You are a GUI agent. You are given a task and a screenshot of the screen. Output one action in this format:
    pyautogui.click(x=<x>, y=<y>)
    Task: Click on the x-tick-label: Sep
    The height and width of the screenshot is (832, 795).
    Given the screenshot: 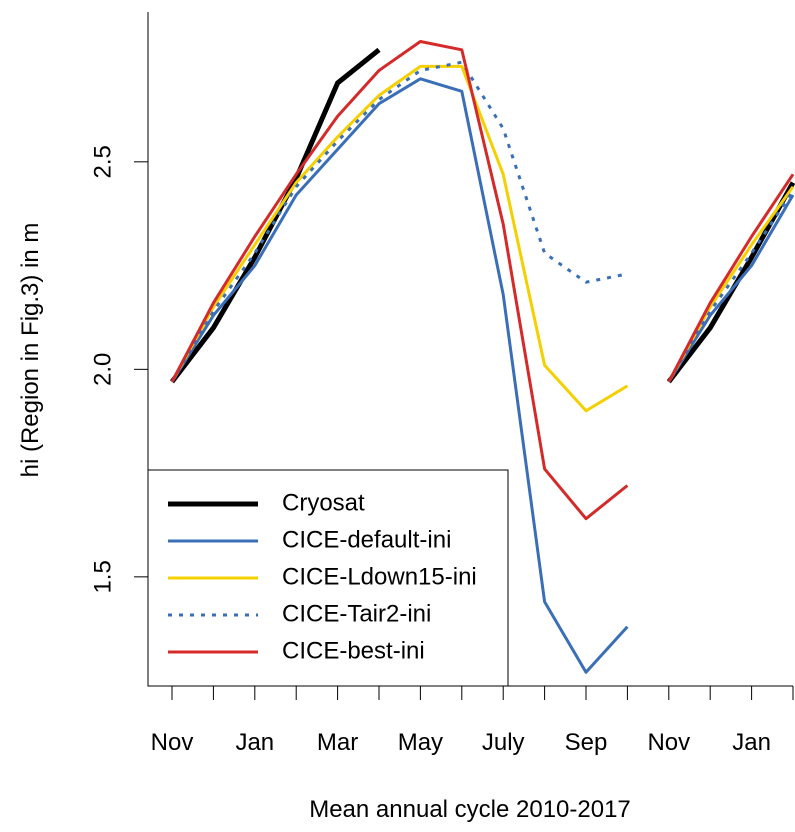 What is the action you would take?
    pyautogui.click(x=586, y=742)
    